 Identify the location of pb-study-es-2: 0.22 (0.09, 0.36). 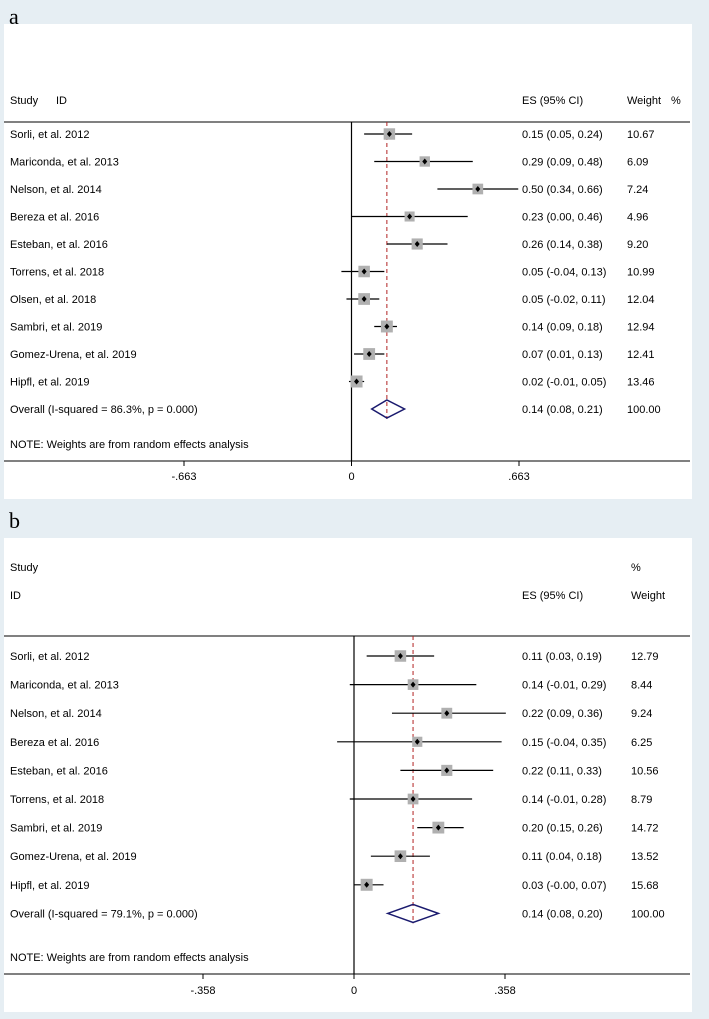
(562, 714).